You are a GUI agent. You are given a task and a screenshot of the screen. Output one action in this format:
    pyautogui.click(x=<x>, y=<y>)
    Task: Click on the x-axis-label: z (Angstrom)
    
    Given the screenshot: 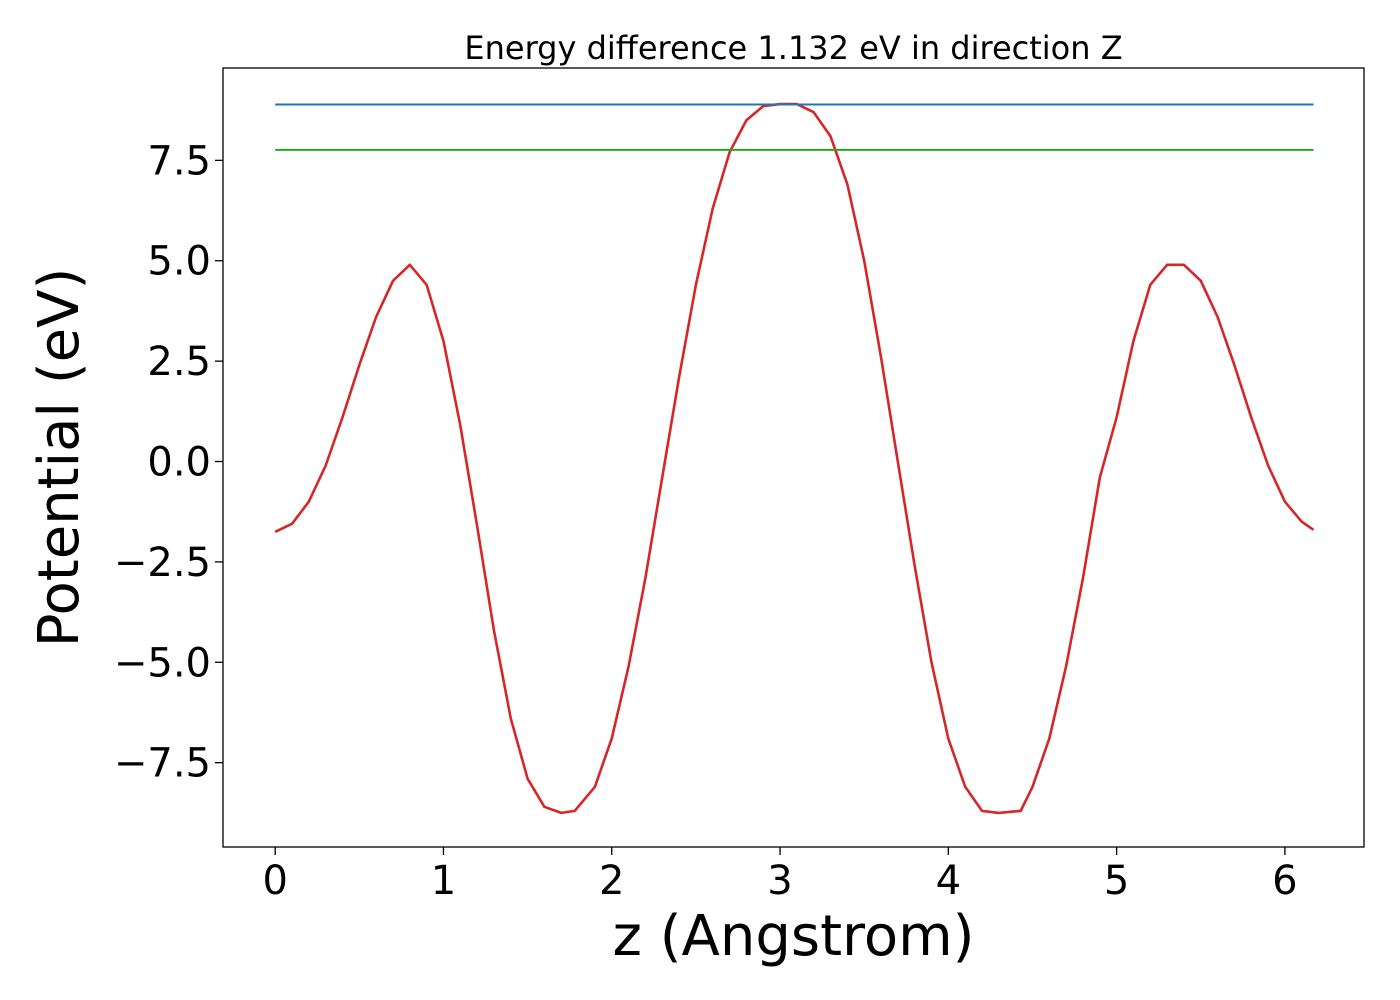 What is the action you would take?
    pyautogui.click(x=794, y=936)
    